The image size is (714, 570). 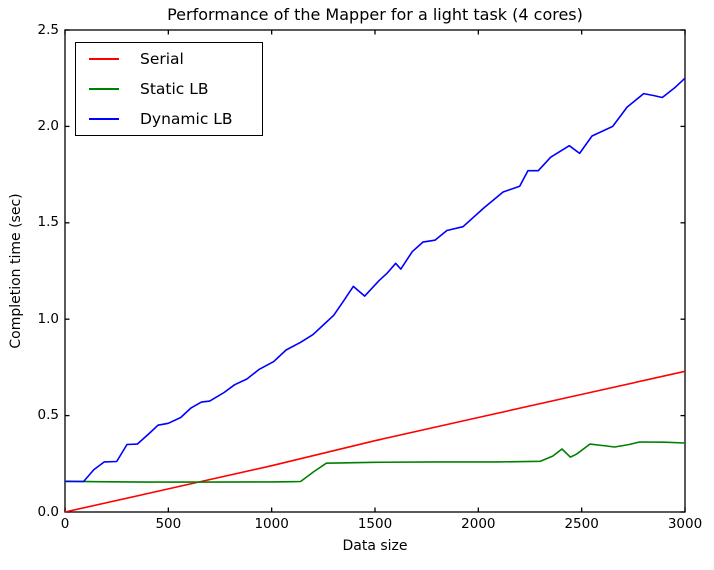 What do you see at coordinates (48, 125) in the screenshot?
I see `y-tick-label: 2.0` at bounding box center [48, 125].